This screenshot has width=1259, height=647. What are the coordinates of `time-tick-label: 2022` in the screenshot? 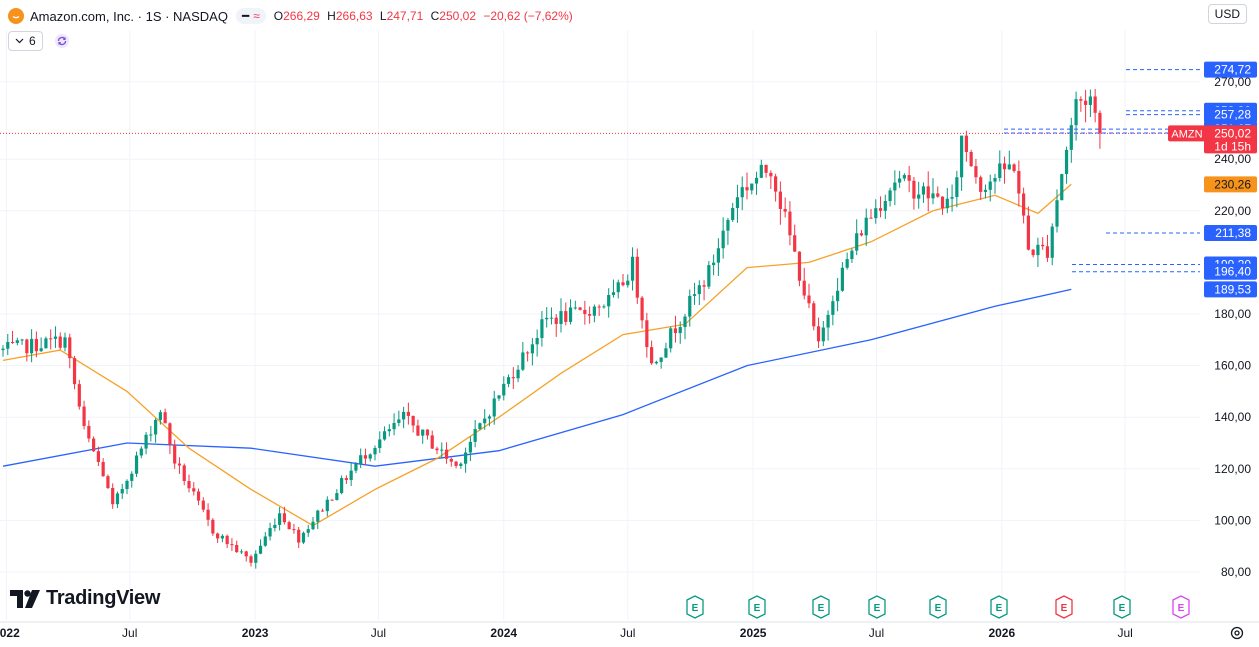 It's located at (10, 633).